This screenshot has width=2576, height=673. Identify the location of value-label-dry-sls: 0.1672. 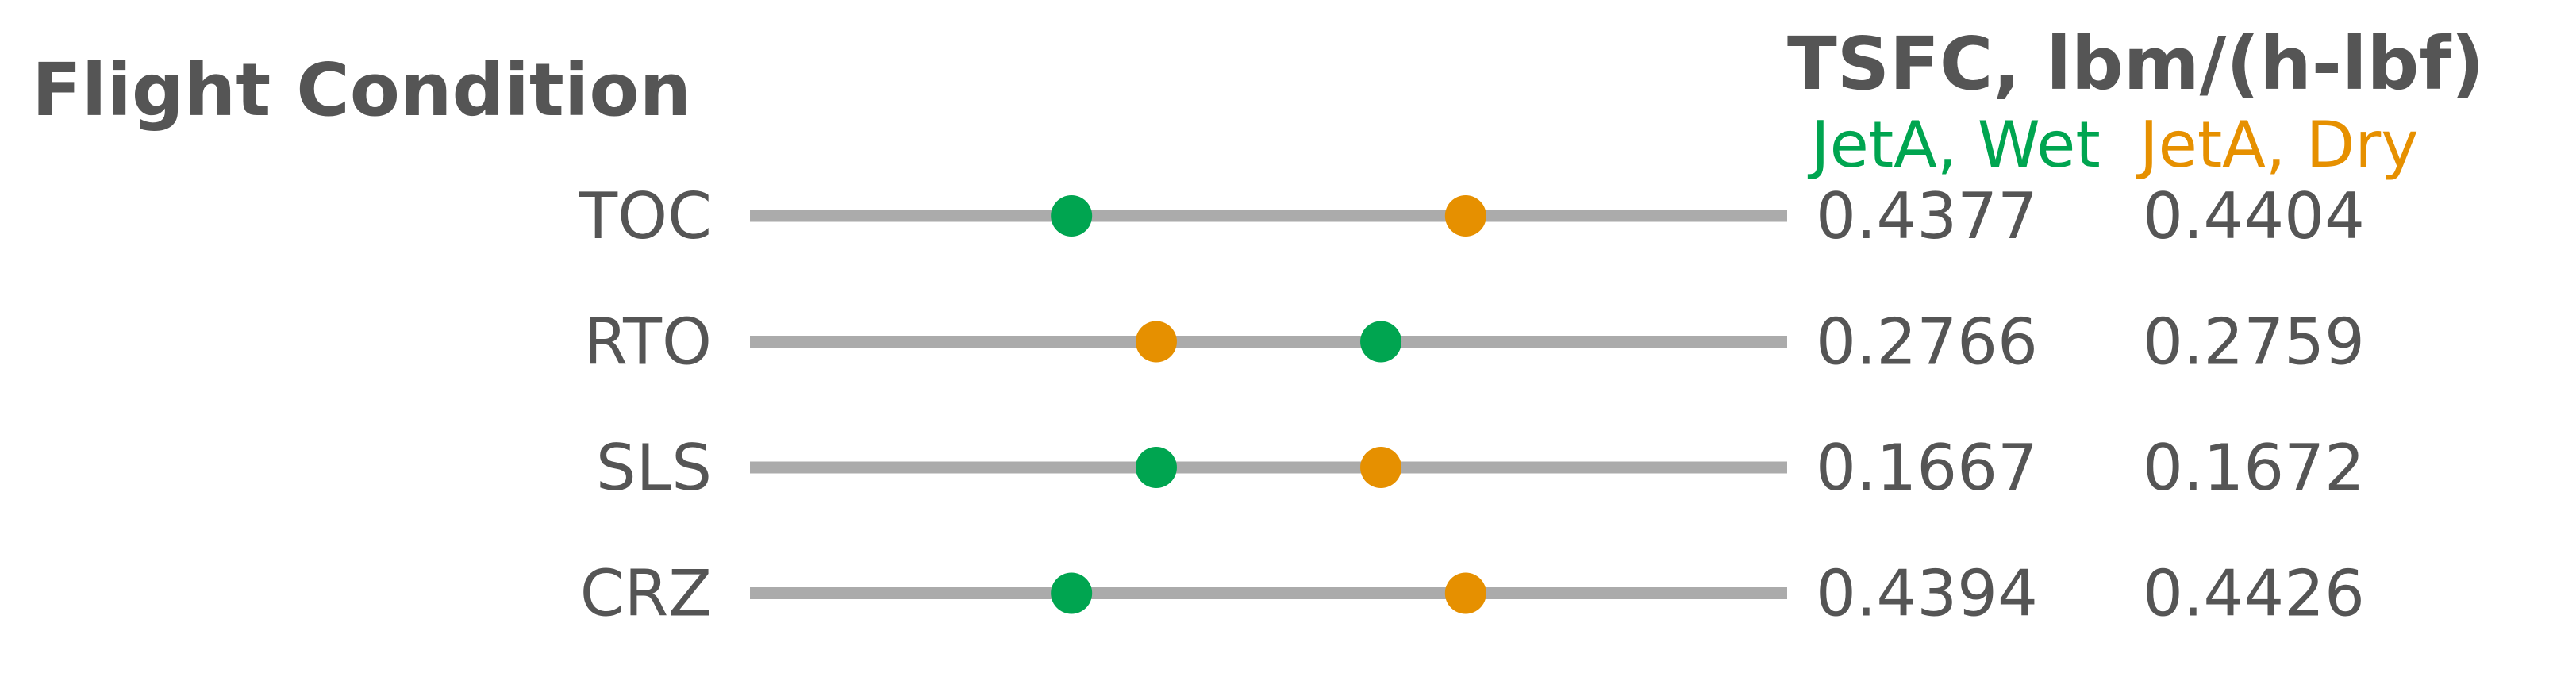
(2254, 468).